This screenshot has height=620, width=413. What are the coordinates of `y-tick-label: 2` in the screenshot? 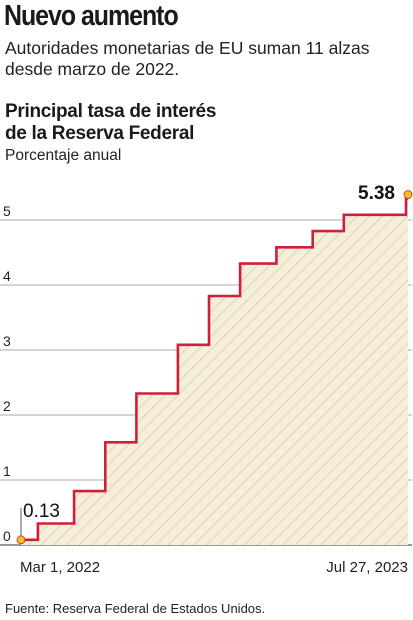 It's located at (7, 406).